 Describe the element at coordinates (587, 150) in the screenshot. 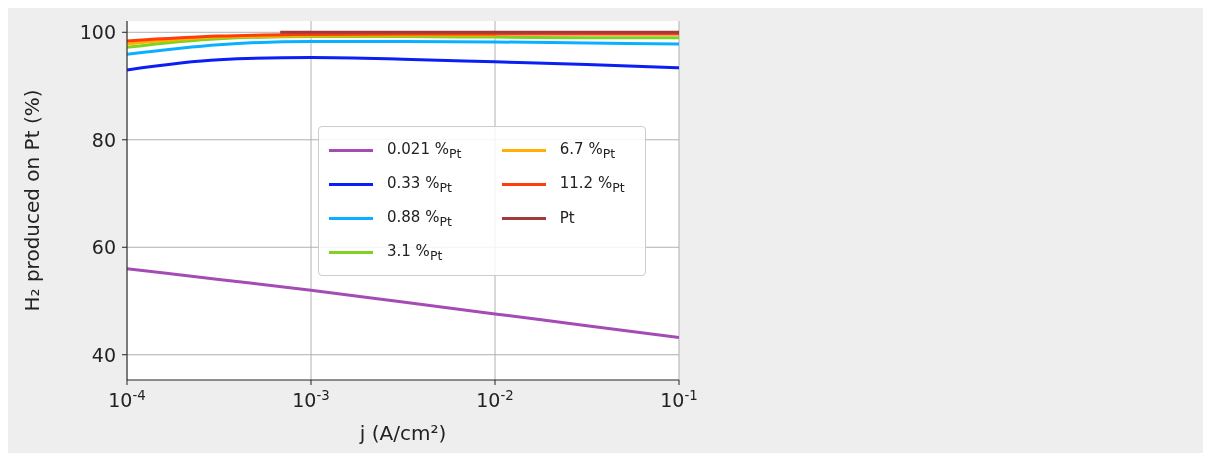

I see `legend-label: 6.7 %$_{Pt}$` at that location.